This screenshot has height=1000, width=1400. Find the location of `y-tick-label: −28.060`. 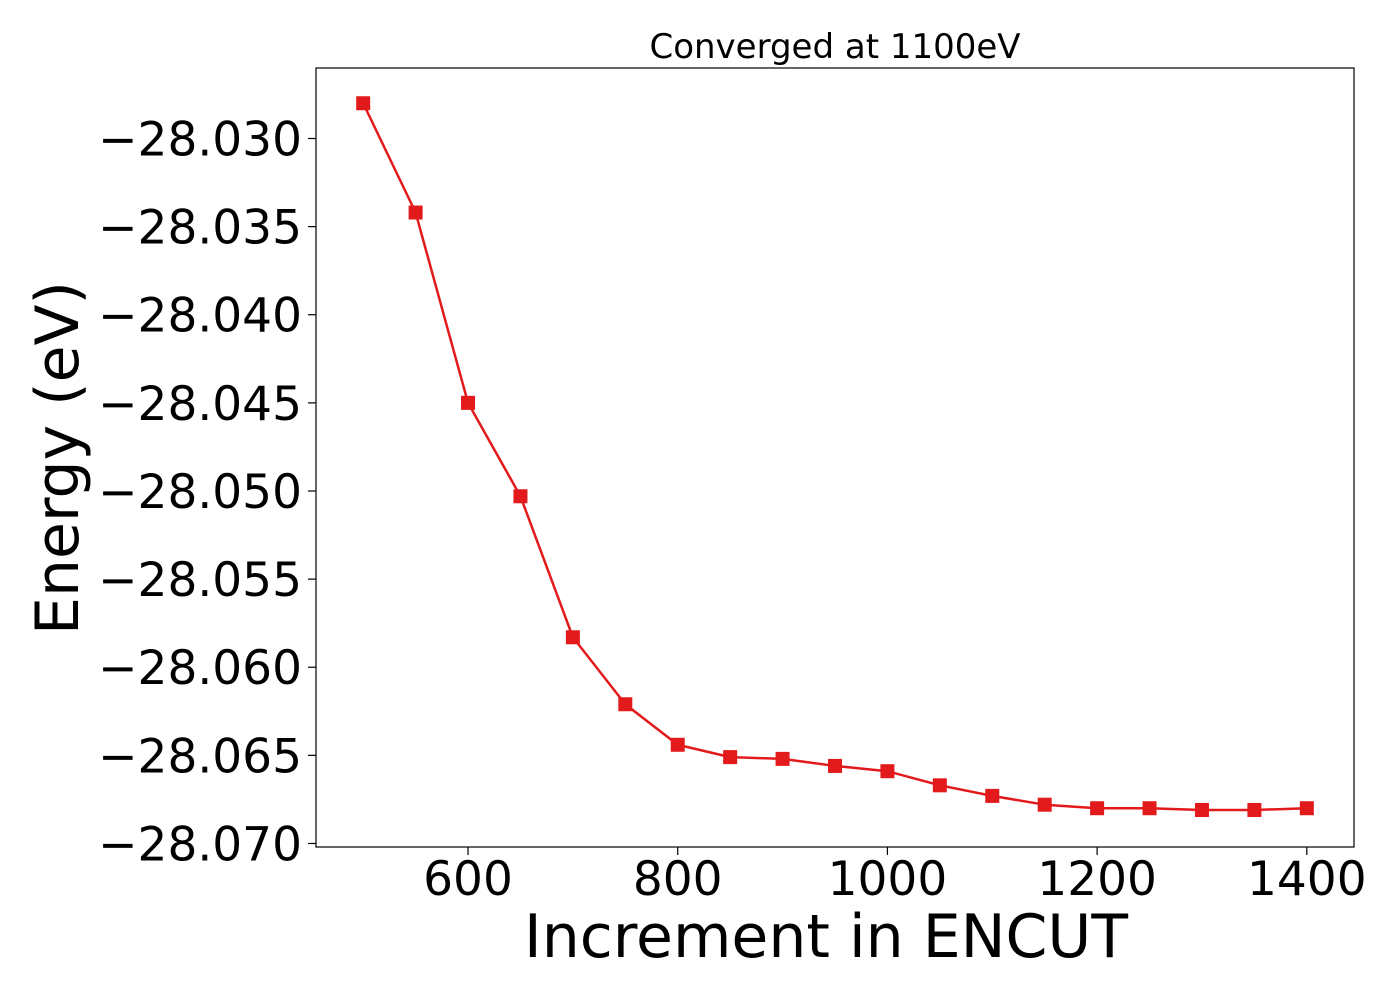

y-tick-label: −28.060 is located at coordinates (200, 668).